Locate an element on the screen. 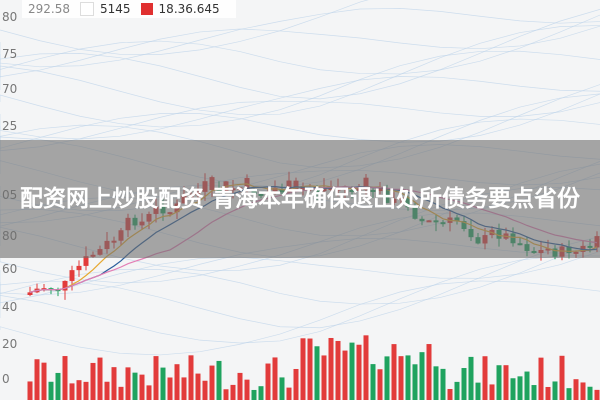  y-axis-label: 75 is located at coordinates (10, 54).